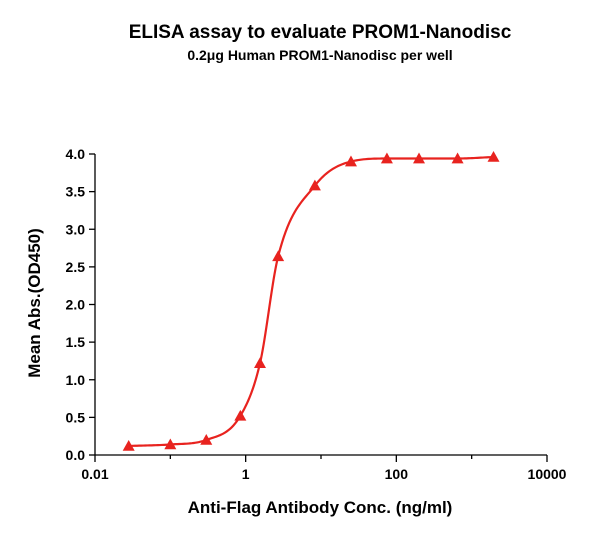  Describe the element at coordinates (397, 474) in the screenshot. I see `x-tick-label: 100` at that location.